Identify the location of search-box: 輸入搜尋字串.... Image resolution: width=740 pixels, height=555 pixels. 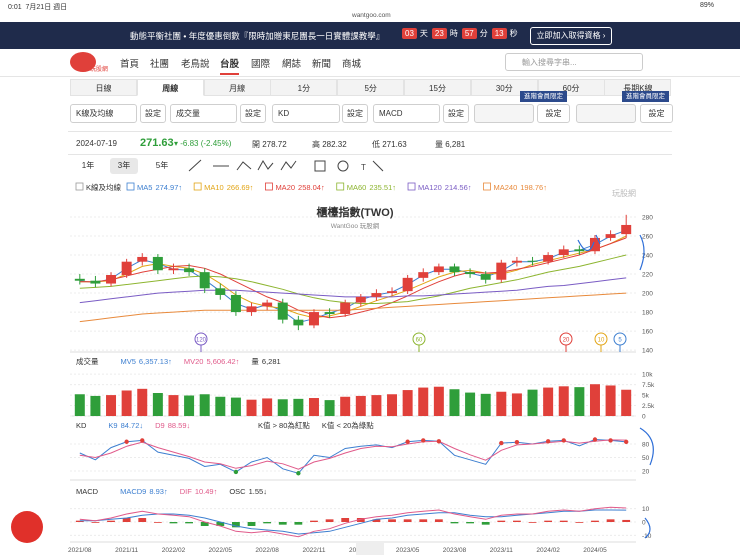
(574, 62).